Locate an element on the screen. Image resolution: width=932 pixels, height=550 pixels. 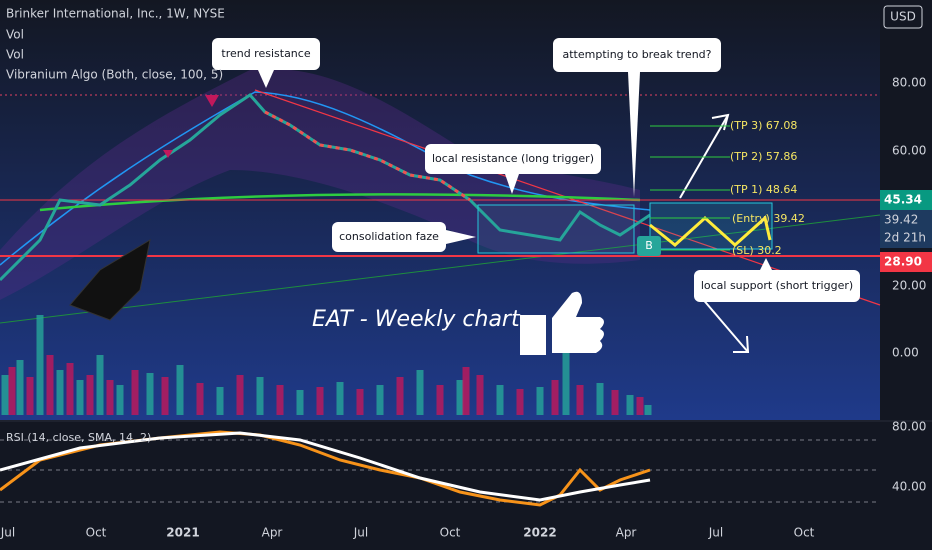
indicator: Vibranium Algo (Both, close, 100, 5) is located at coordinates (114, 75).